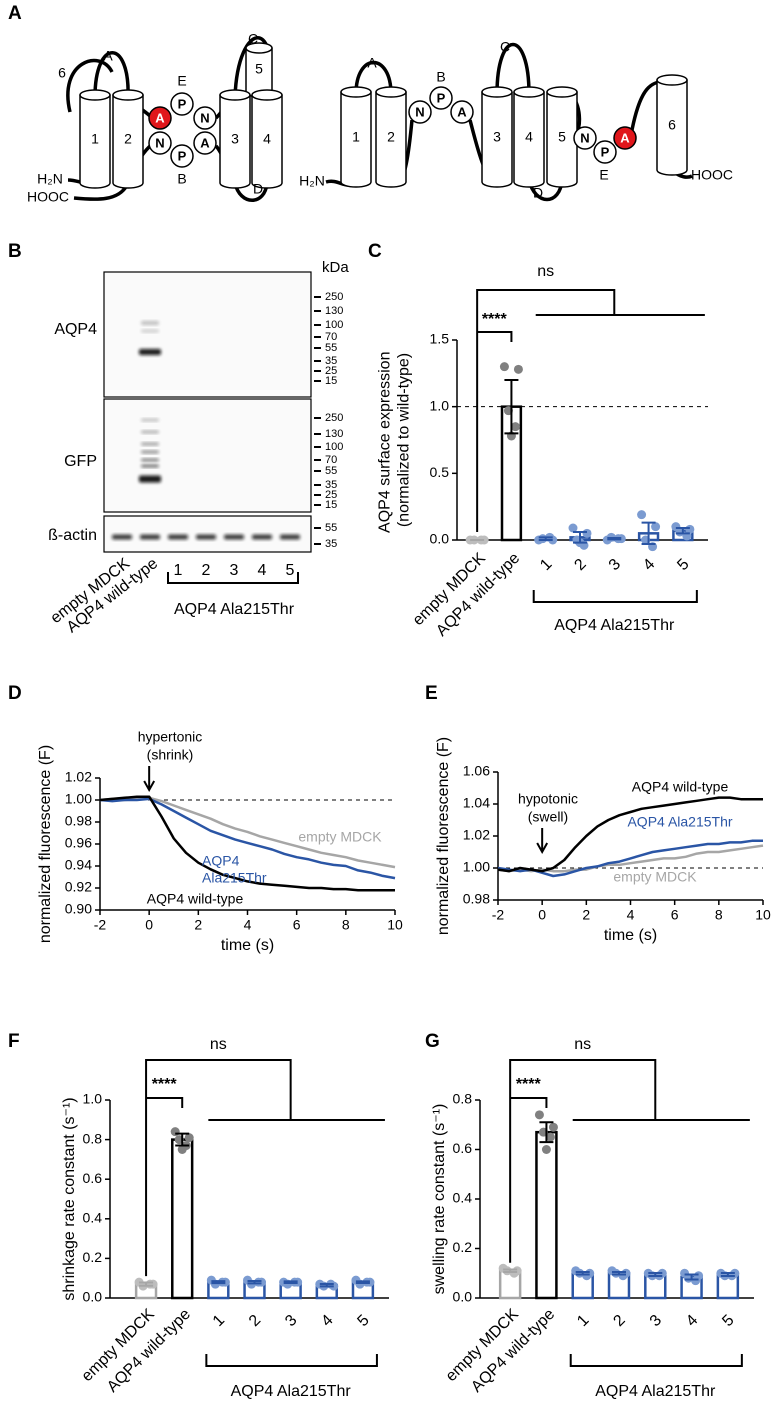 This screenshot has width=771, height=1427. Describe the element at coordinates (542, 915) in the screenshot. I see `x-tick-label: 0` at that location.